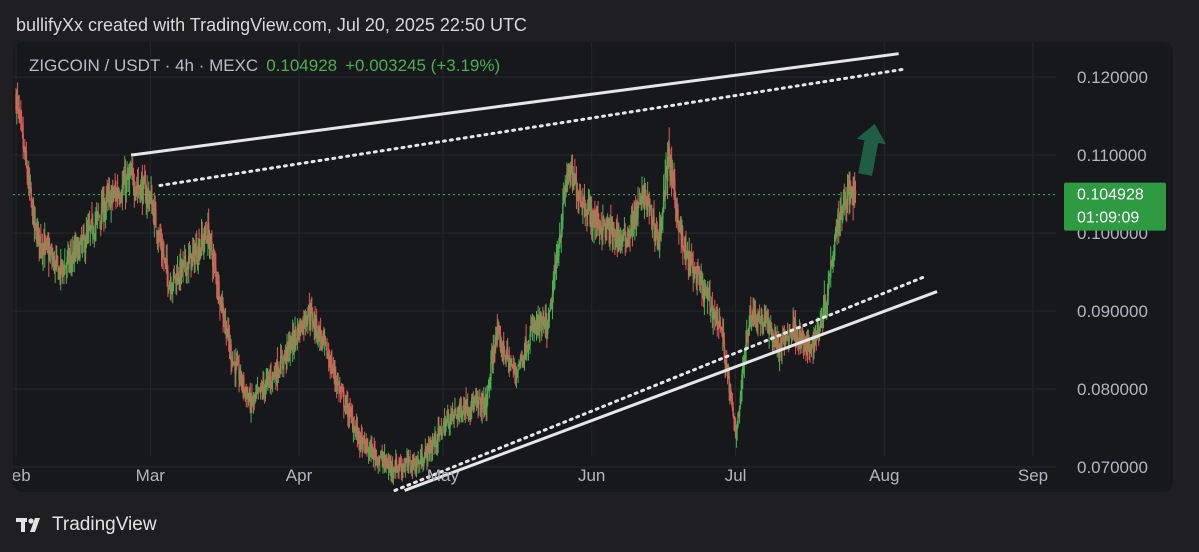  What do you see at coordinates (531, 127) in the screenshot?
I see `upper-channel-dotted-line` at bounding box center [531, 127].